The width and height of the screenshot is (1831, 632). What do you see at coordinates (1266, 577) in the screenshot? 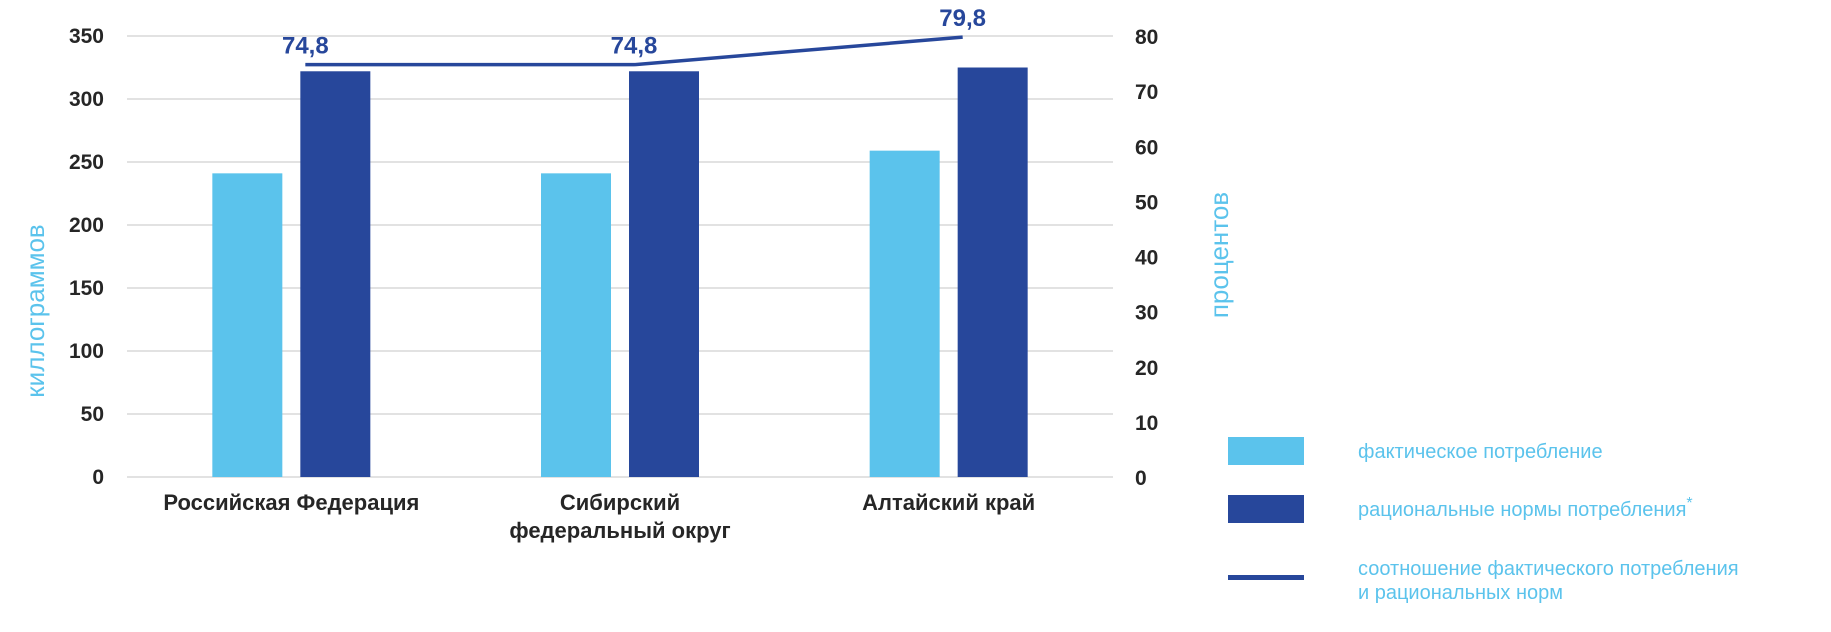
I see `legend-line-swatch` at bounding box center [1266, 577].